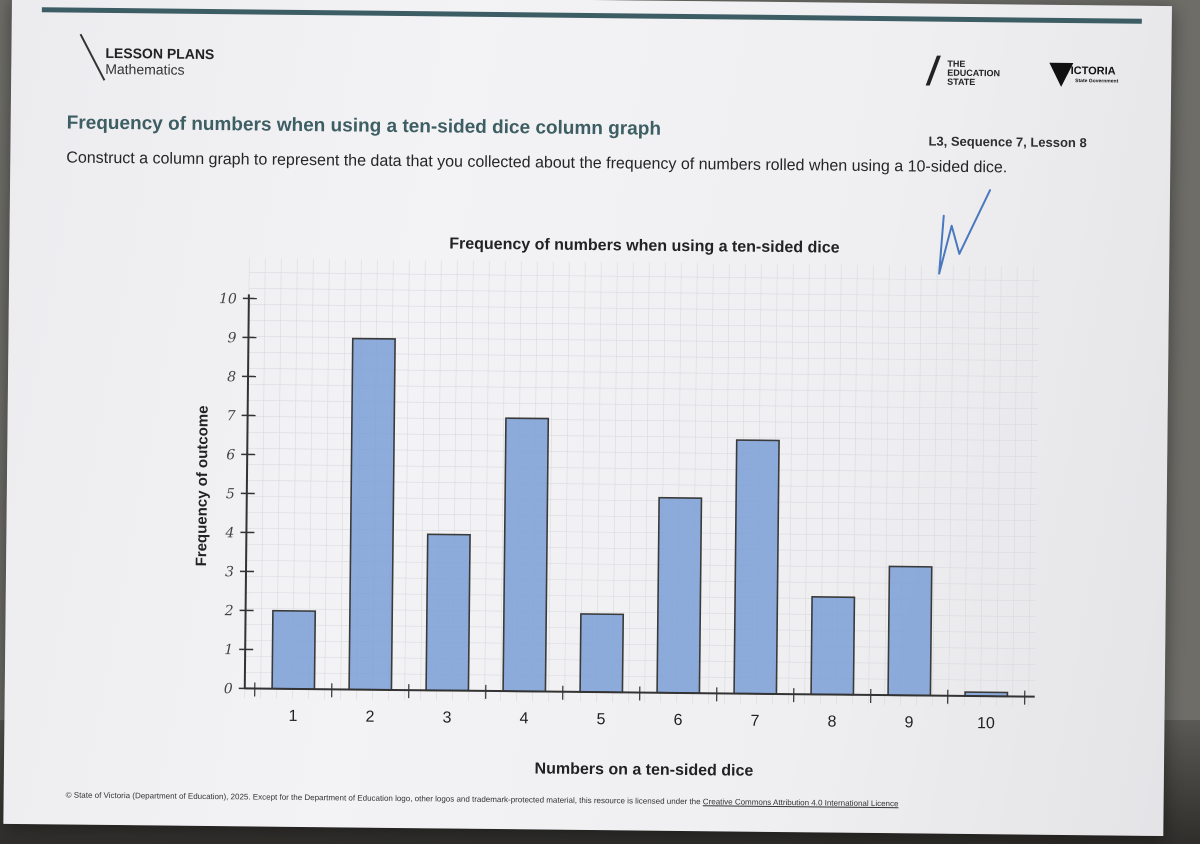 The height and width of the screenshot is (844, 1200). What do you see at coordinates (230, 455) in the screenshot?
I see `y-tick-label: 6` at bounding box center [230, 455].